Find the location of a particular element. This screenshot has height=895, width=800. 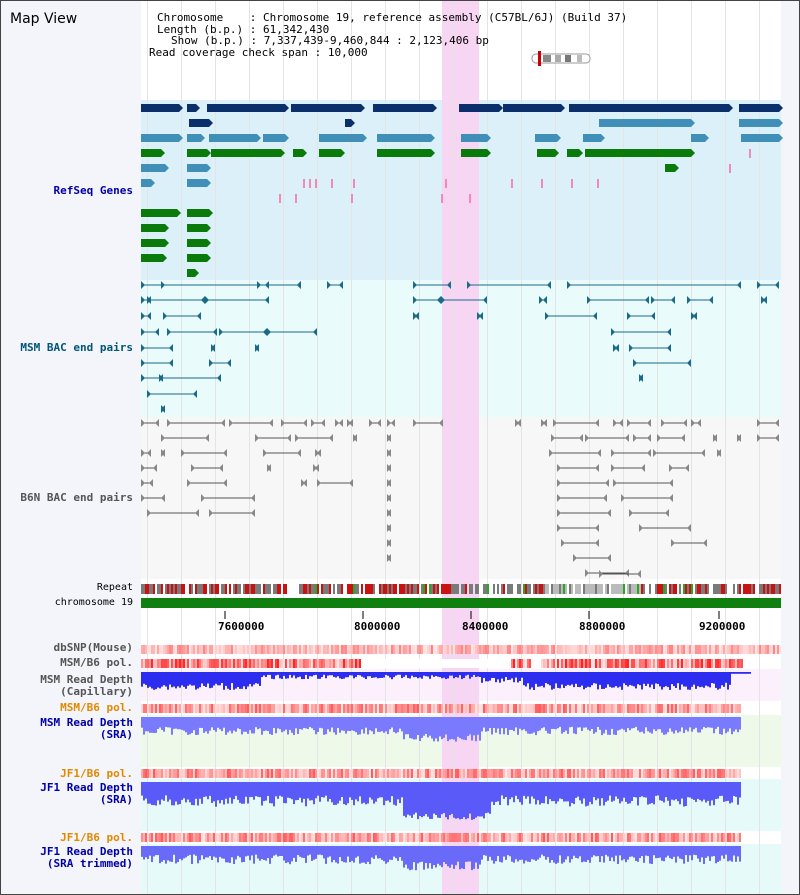

track-label-msm-b6-pol: MSM/B6 pol. is located at coordinates (96, 662).